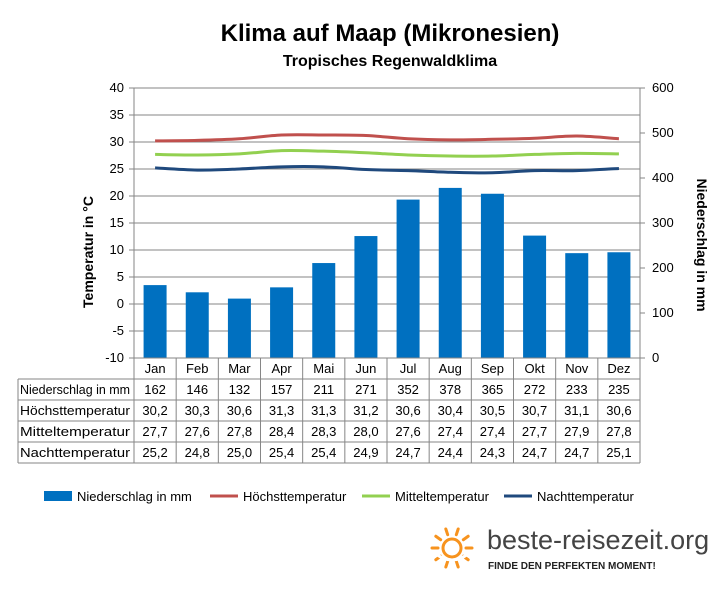 This screenshot has width=720, height=593. What do you see at coordinates (154, 410) in the screenshot?
I see `table-cell: 30,2` at bounding box center [154, 410].